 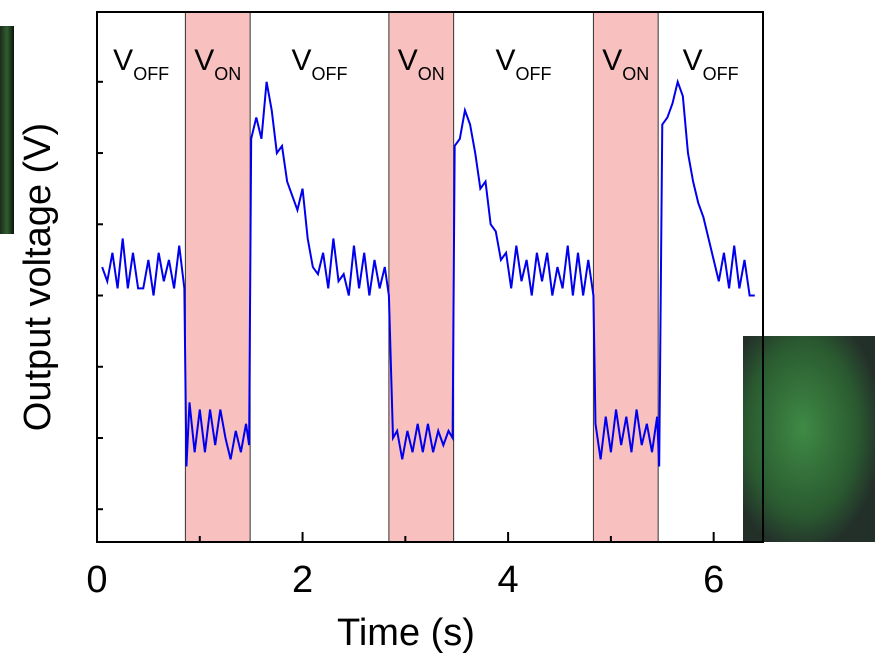 I want to click on x-tick-label: 4, so click(x=508, y=580).